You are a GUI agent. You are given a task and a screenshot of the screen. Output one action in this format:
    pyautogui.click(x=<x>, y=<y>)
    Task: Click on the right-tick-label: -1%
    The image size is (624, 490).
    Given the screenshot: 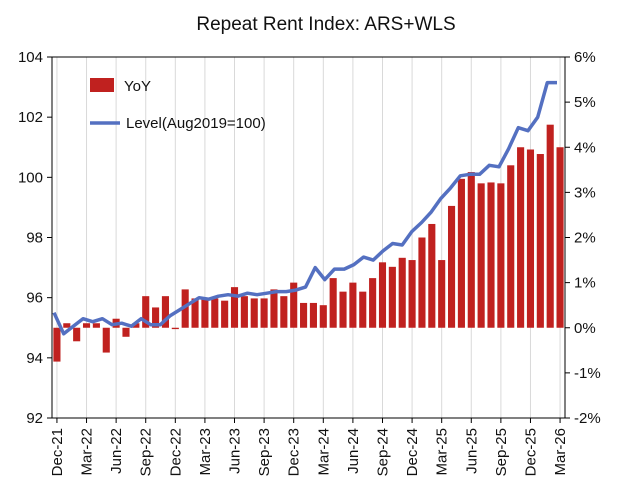 What is the action you would take?
    pyautogui.click(x=587, y=373)
    